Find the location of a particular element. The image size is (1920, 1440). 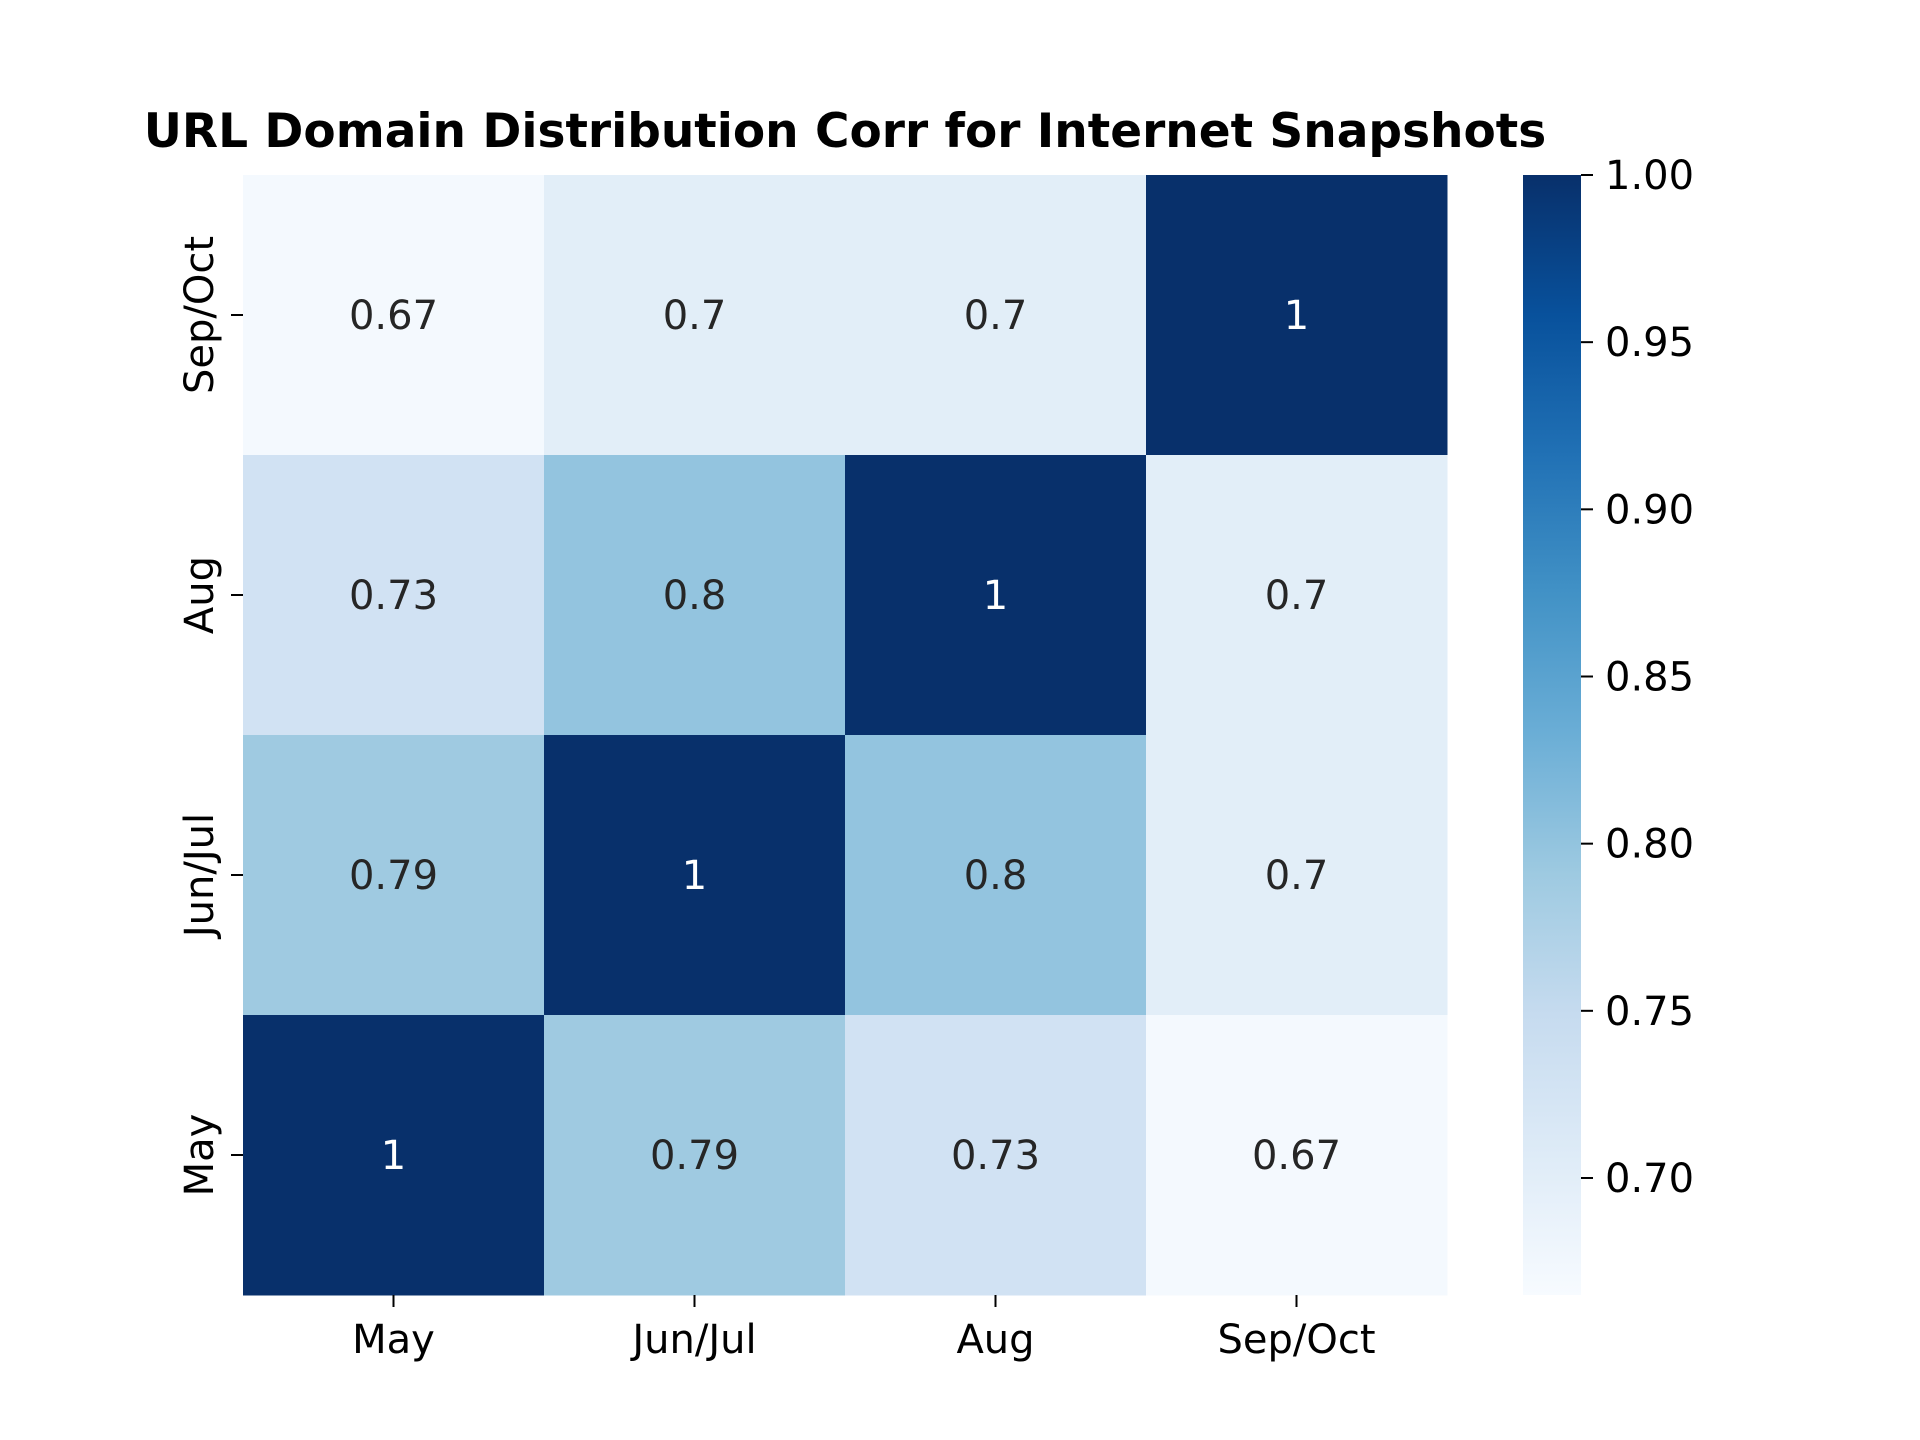

heatmap-cell-r3-c2 is located at coordinates (996, 1155).